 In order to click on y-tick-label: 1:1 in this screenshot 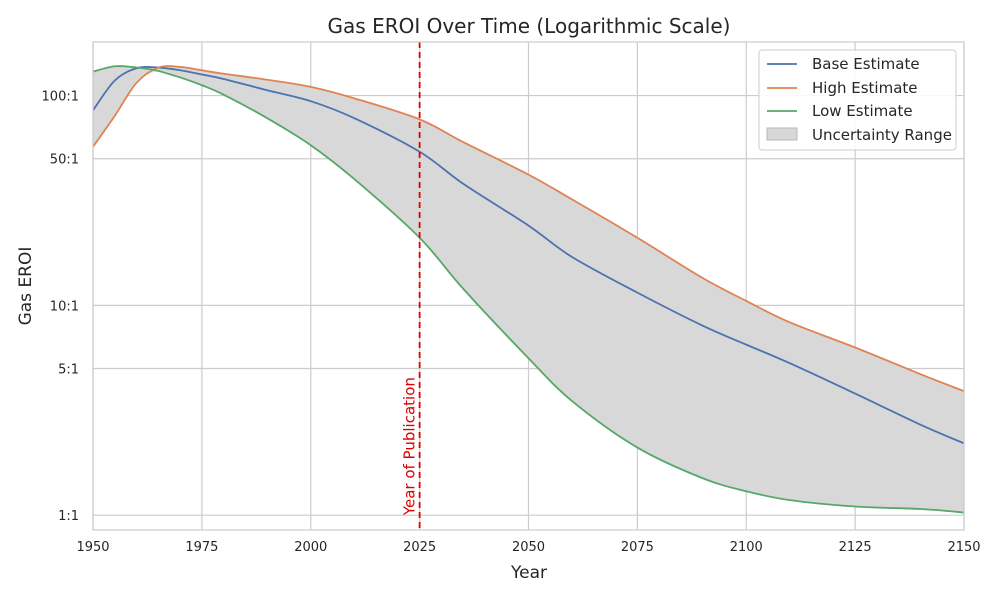, I will do `click(68, 516)`.